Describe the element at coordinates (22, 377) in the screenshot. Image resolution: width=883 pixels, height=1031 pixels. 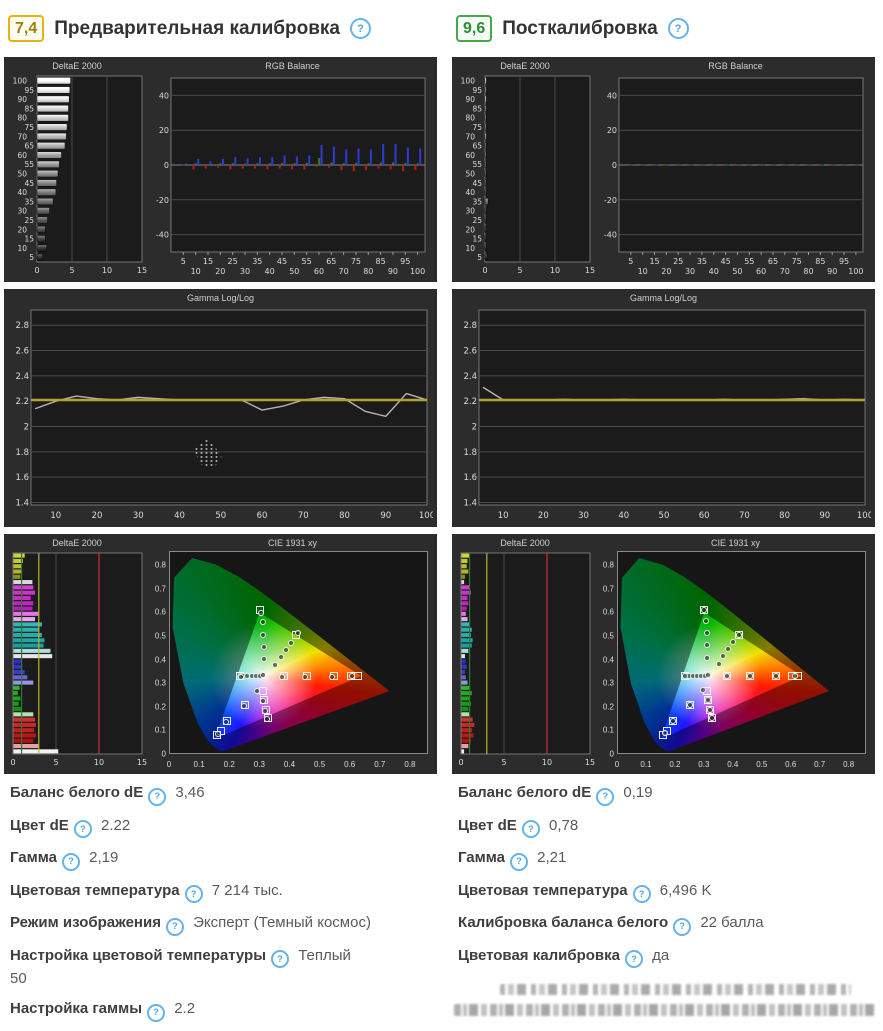
I see `svg-text: 2.4` at that location.